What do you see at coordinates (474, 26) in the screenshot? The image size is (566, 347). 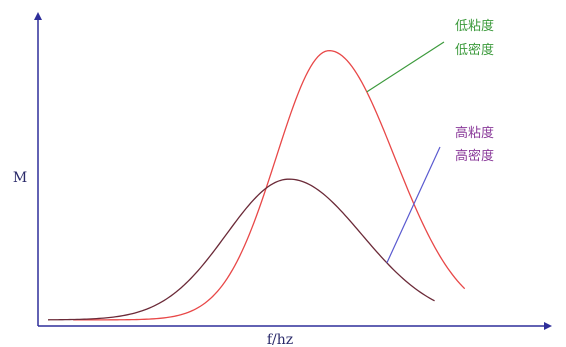 I see `series-1-label-line-1: 低粘度` at bounding box center [474, 26].